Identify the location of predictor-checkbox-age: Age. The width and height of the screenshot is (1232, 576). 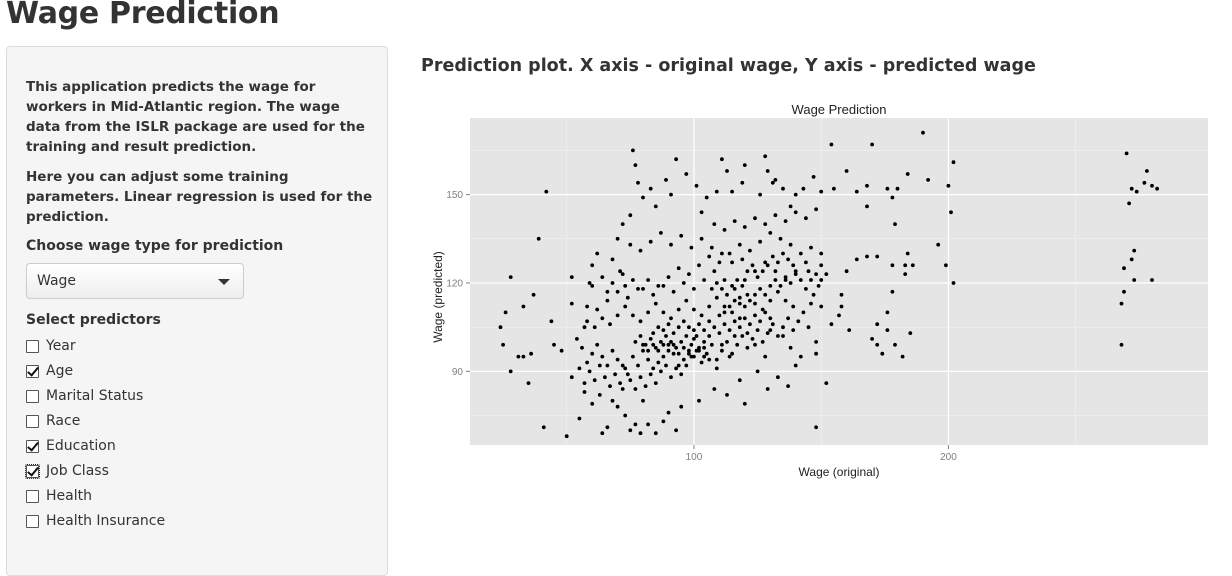
(49, 371).